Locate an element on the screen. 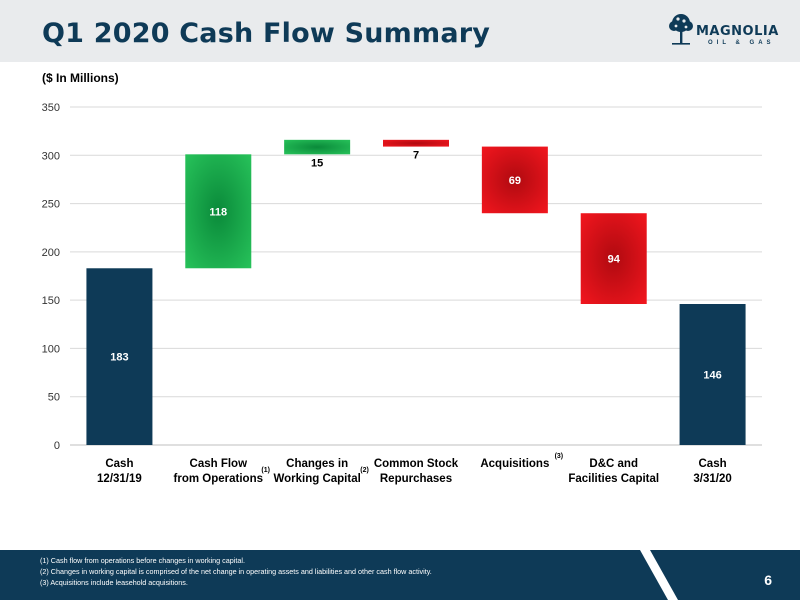 Image resolution: width=800 pixels, height=600 pixels. y-tick-label: 250 is located at coordinates (51, 205).